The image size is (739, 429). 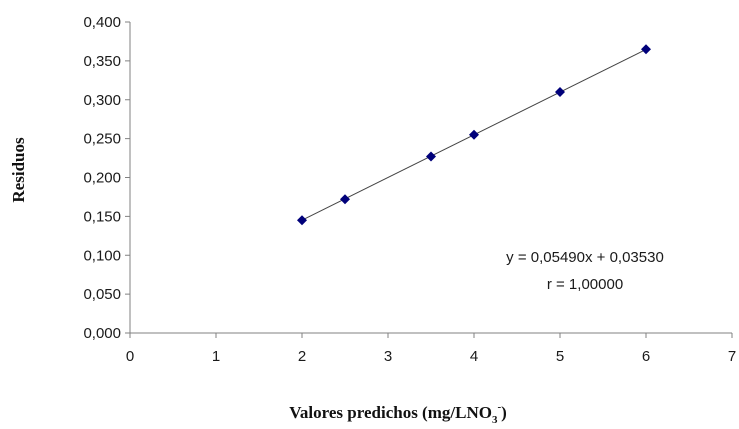 I want to click on y-tick-label: 0,250, so click(x=102, y=139).